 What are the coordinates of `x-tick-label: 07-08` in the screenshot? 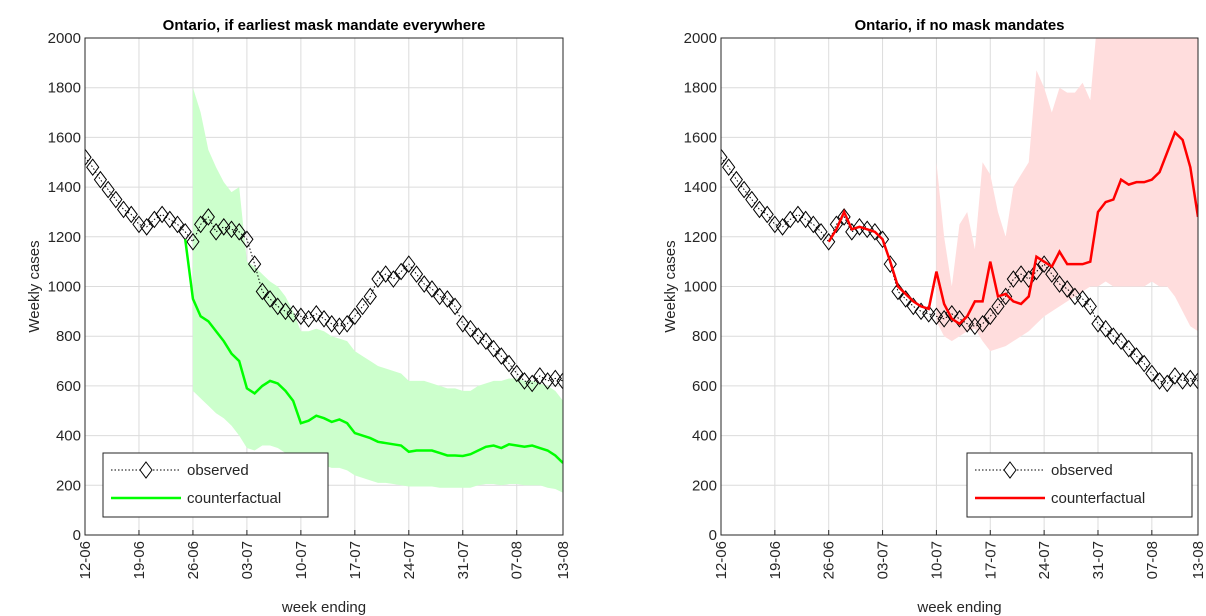 It's located at (517, 560).